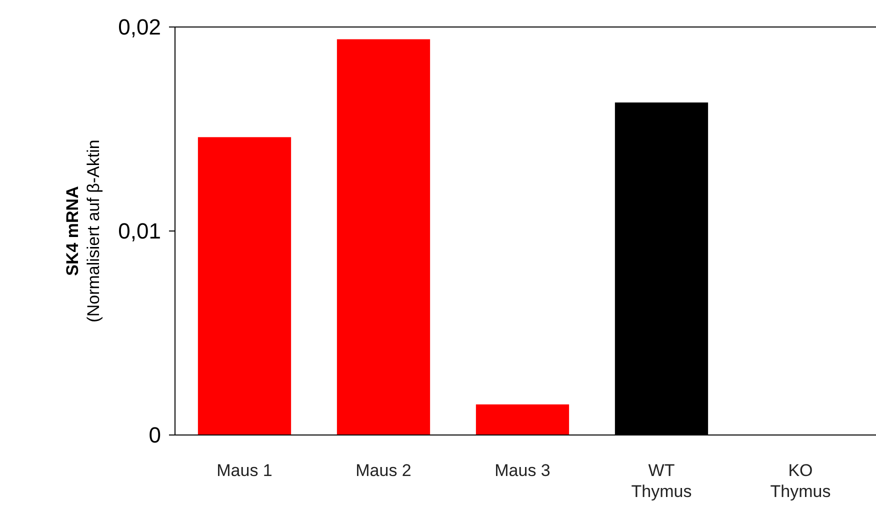 The width and height of the screenshot is (876, 506). What do you see at coordinates (244, 470) in the screenshot?
I see `x-tick-label: Maus 1` at bounding box center [244, 470].